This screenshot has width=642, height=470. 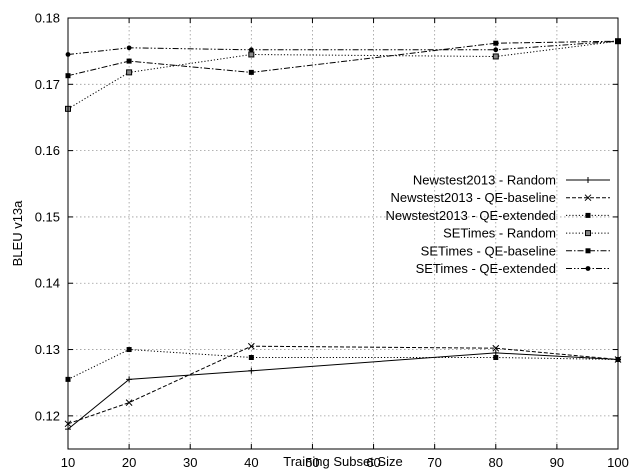 I want to click on y-tick-label: 0.18, so click(x=47, y=18).